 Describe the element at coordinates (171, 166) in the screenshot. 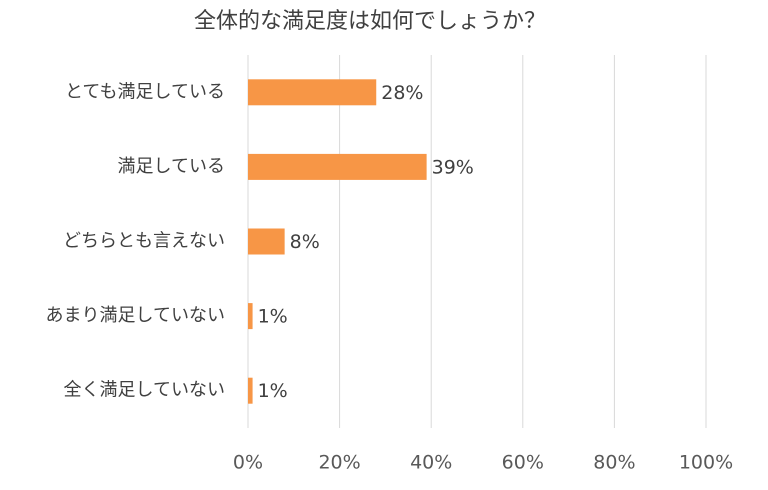

I see `y-tick-label: 満足している` at that location.